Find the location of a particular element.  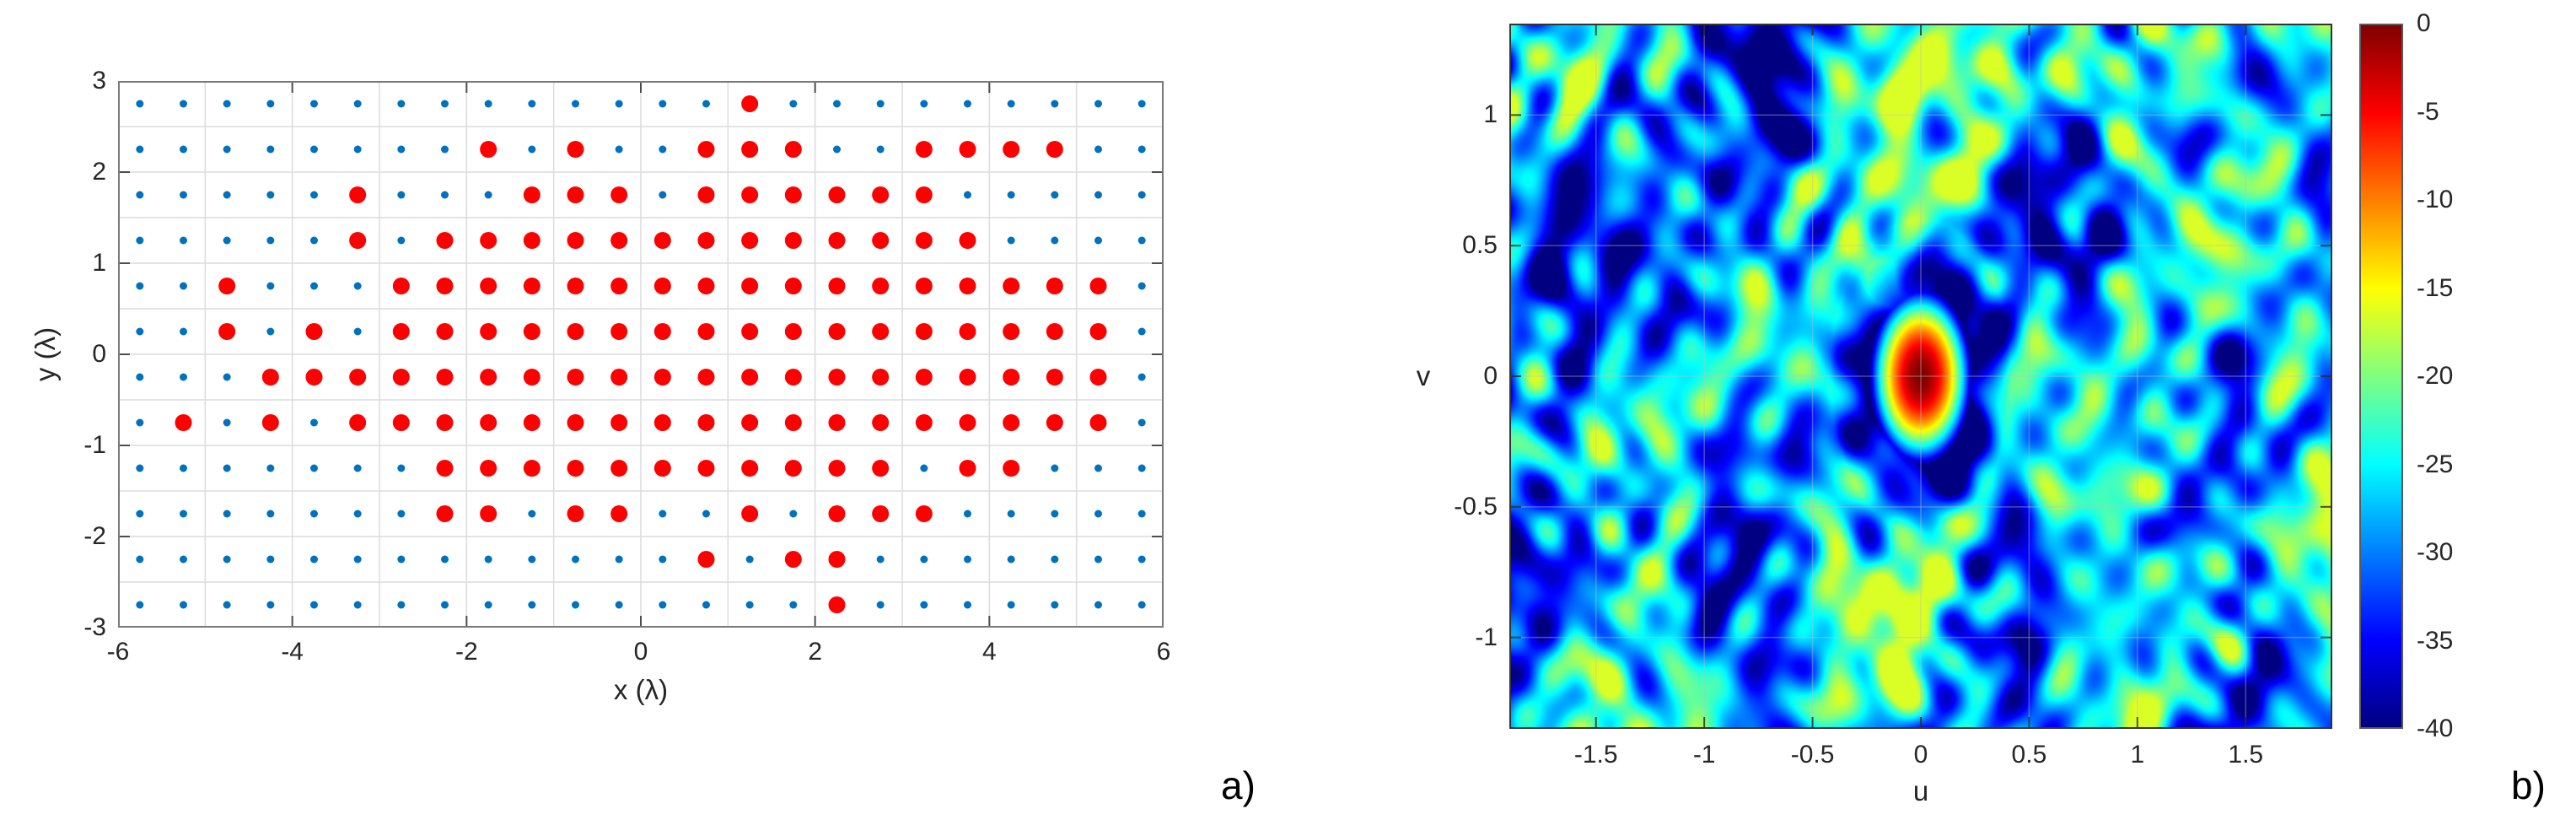

a-x-tick-label: 6 is located at coordinates (1163, 652).